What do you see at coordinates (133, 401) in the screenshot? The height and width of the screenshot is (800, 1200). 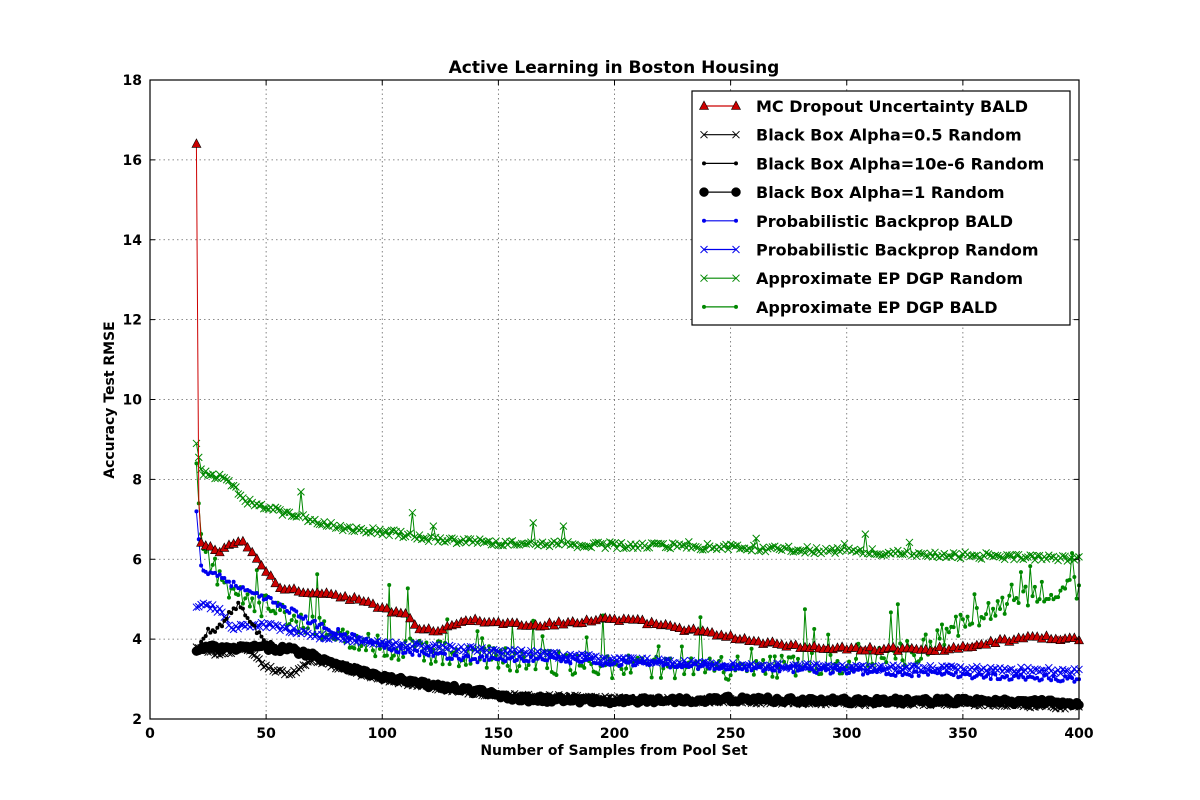 I see `y-tick-label: 10` at bounding box center [133, 401].